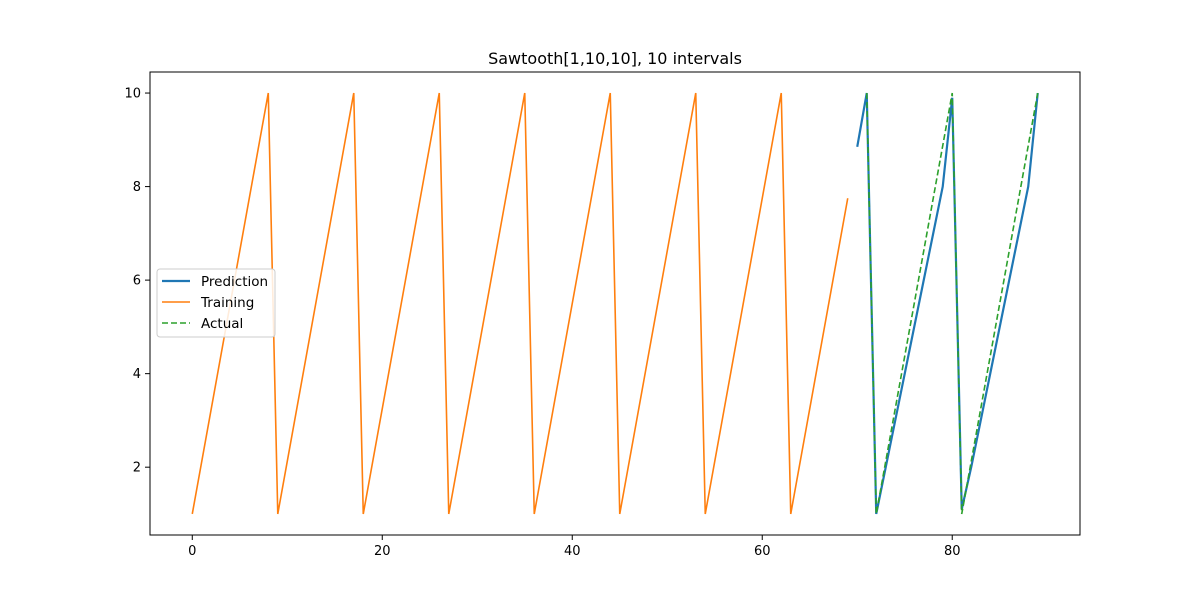  Describe the element at coordinates (952, 303) in the screenshot. I see `series-actual-line` at that location.